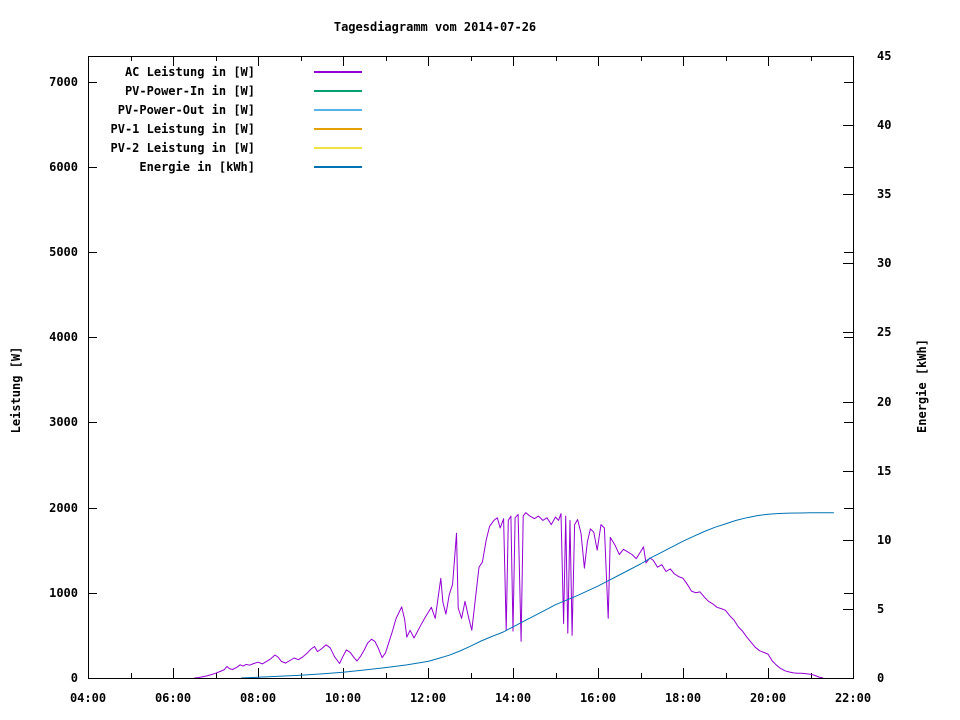  What do you see at coordinates (884, 125) in the screenshot?
I see `y2-tick-label: 40` at bounding box center [884, 125].